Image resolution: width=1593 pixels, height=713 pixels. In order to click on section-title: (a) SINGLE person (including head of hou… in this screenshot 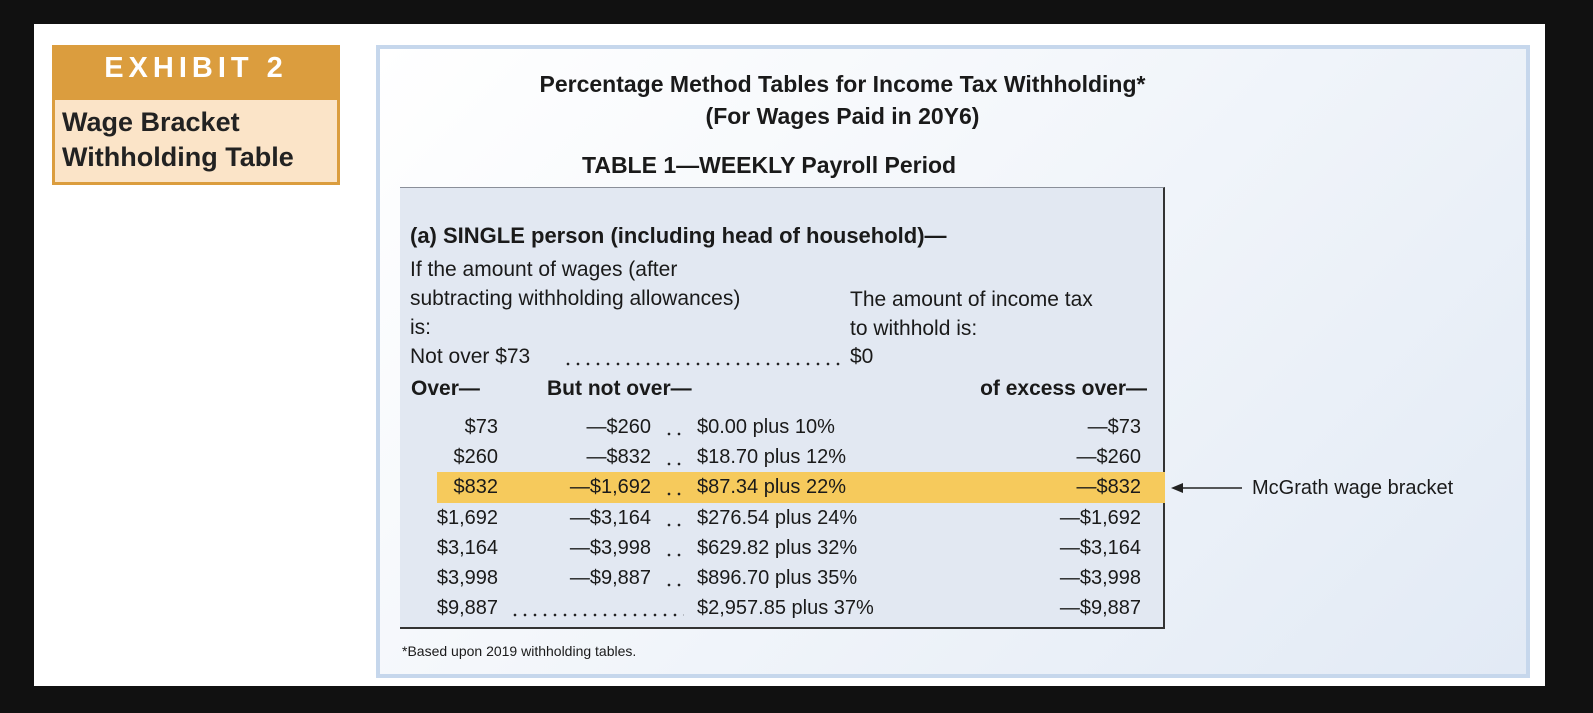, I will do `click(678, 235)`.